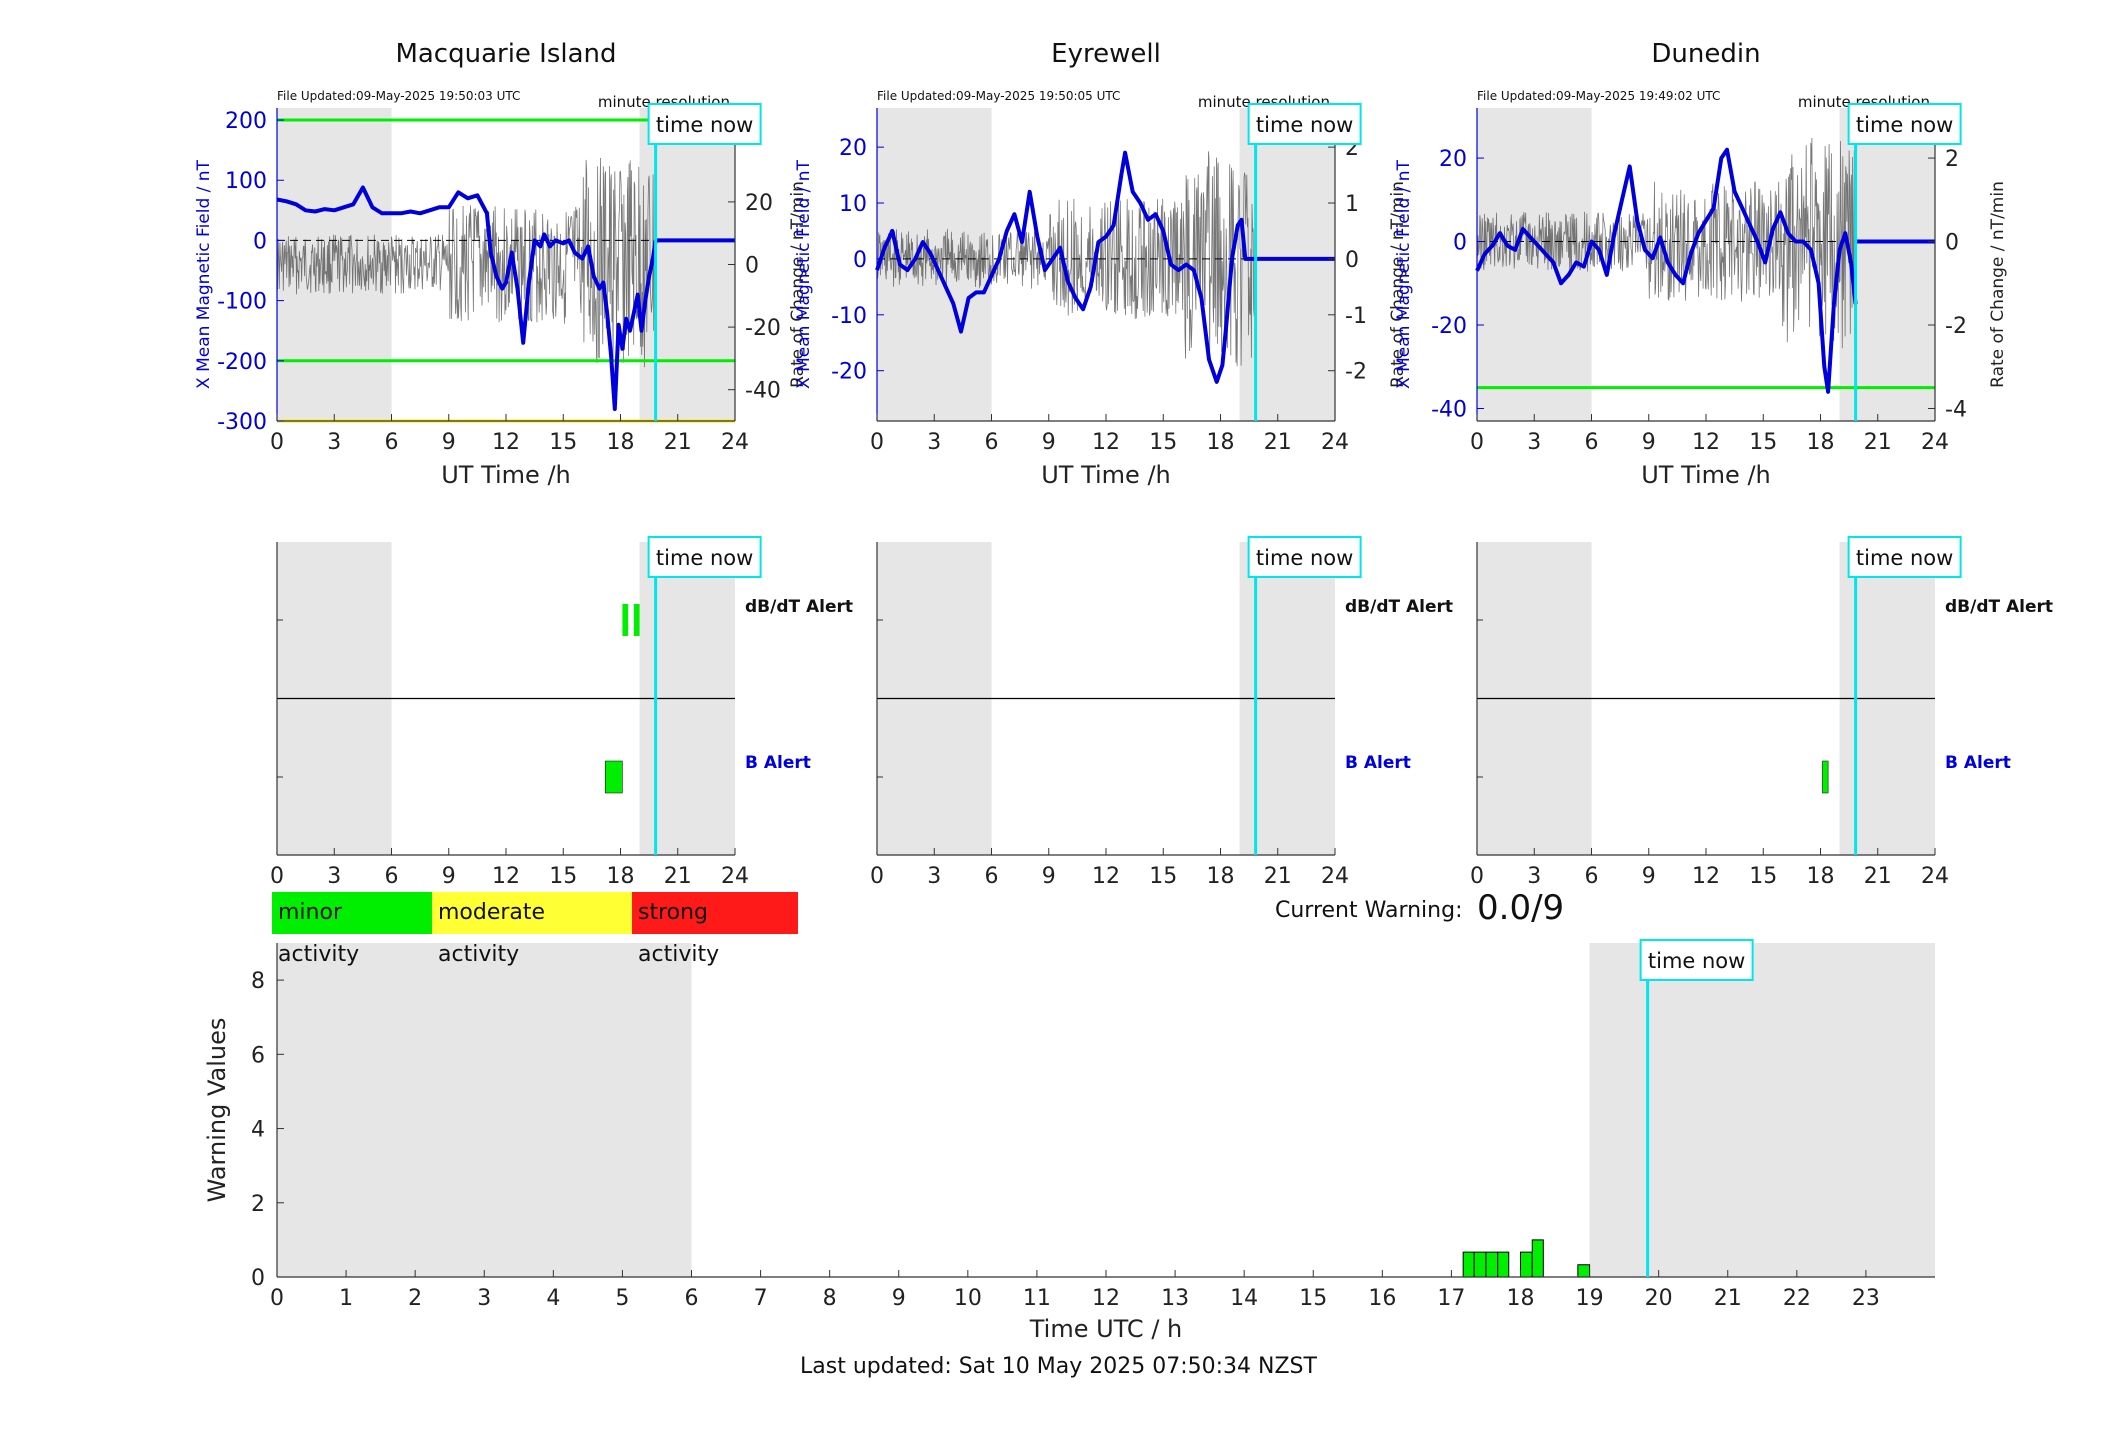 The width and height of the screenshot is (2117, 1441). Describe the element at coordinates (258, 1278) in the screenshot. I see `y-tick-label: 0` at that location.